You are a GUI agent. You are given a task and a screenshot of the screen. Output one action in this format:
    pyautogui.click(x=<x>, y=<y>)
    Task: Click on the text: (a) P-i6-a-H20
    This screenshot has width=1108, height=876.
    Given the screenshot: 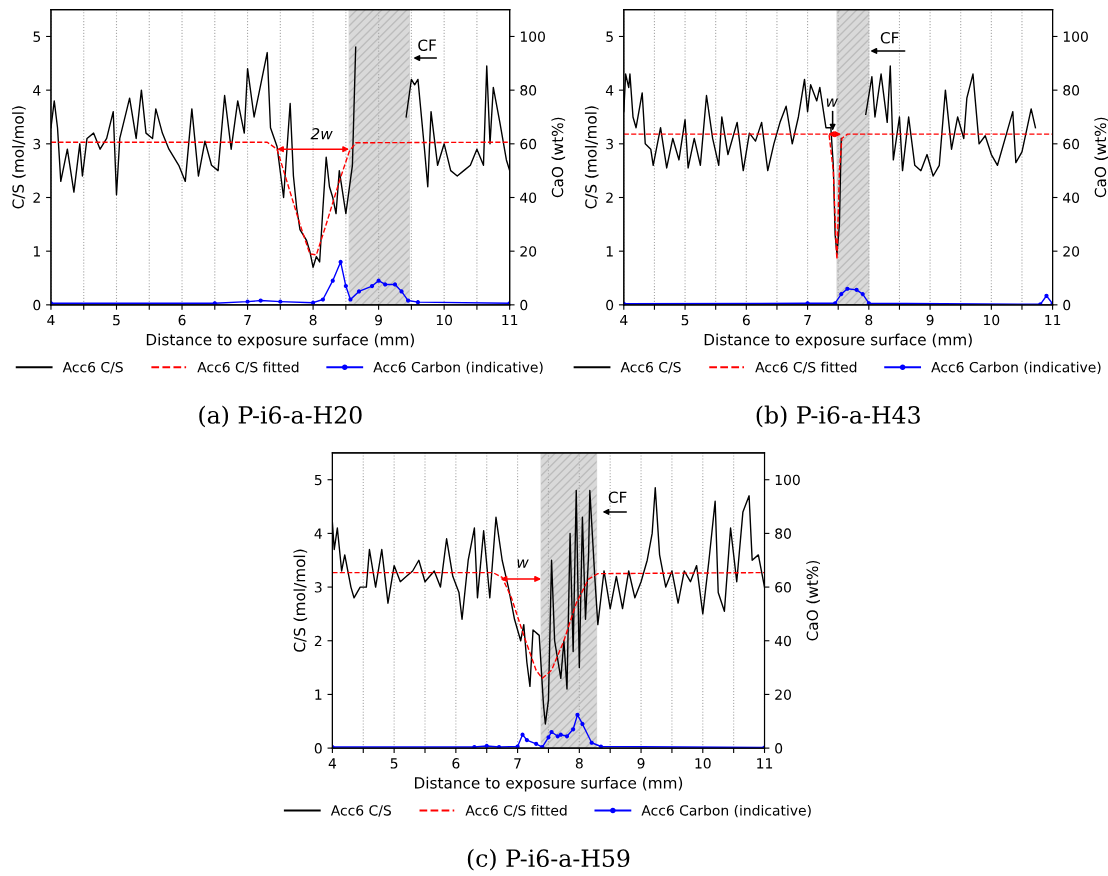 What is the action you would take?
    pyautogui.click(x=280, y=416)
    